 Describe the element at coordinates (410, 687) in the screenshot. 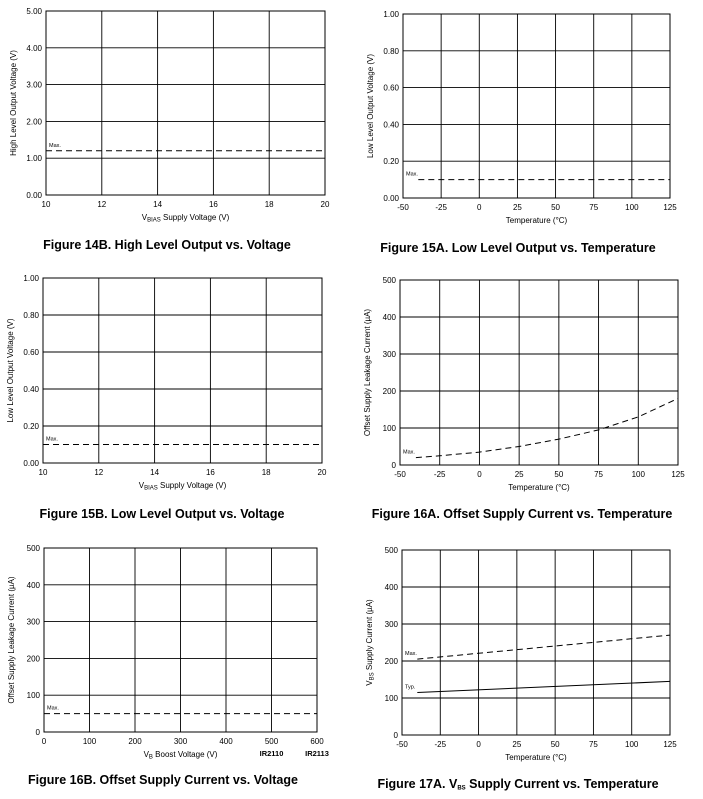

I see `series-label: Typ.` at that location.